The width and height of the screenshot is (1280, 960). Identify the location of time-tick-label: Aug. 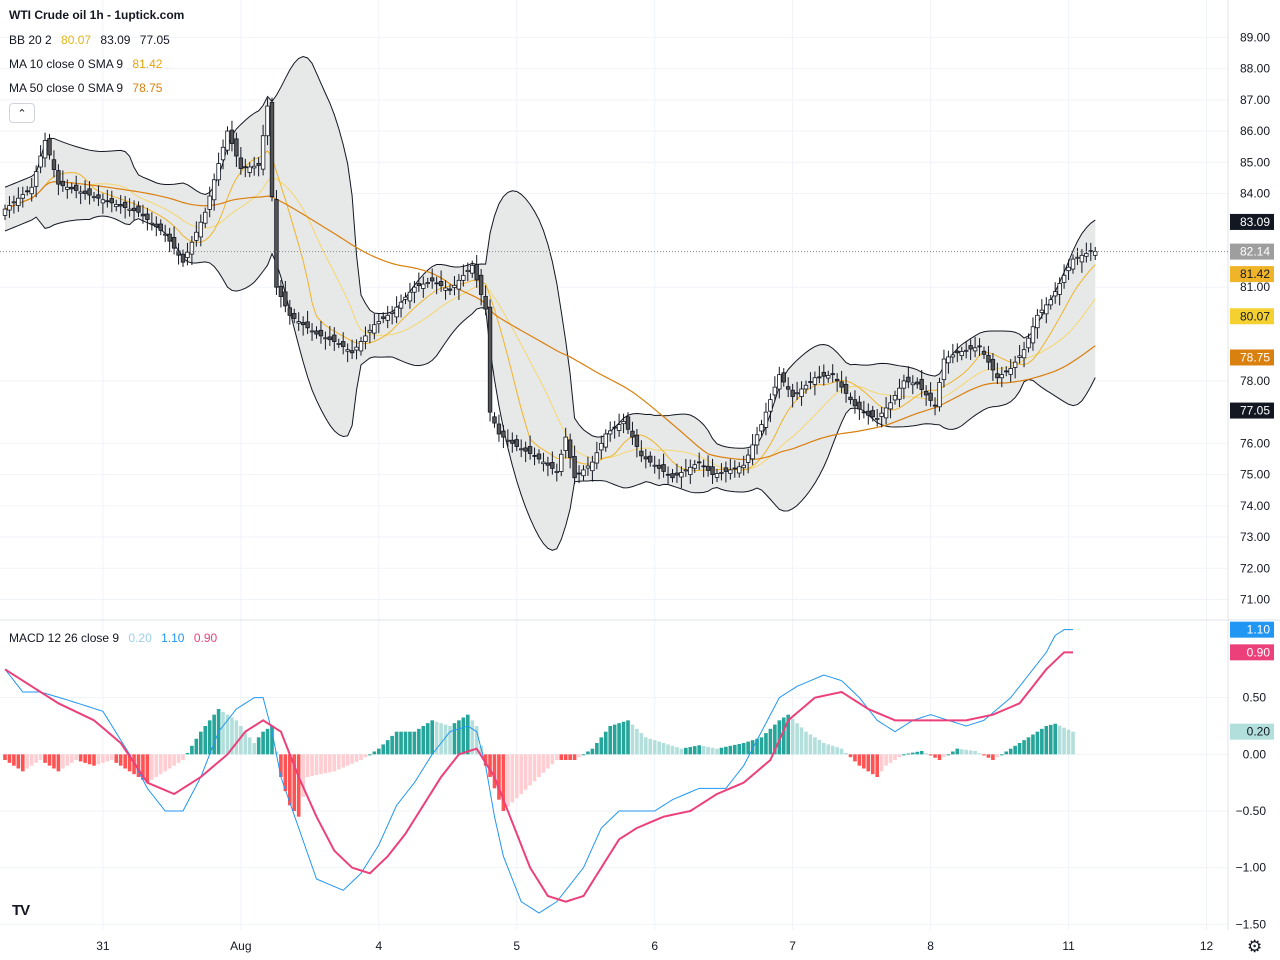
(240, 946).